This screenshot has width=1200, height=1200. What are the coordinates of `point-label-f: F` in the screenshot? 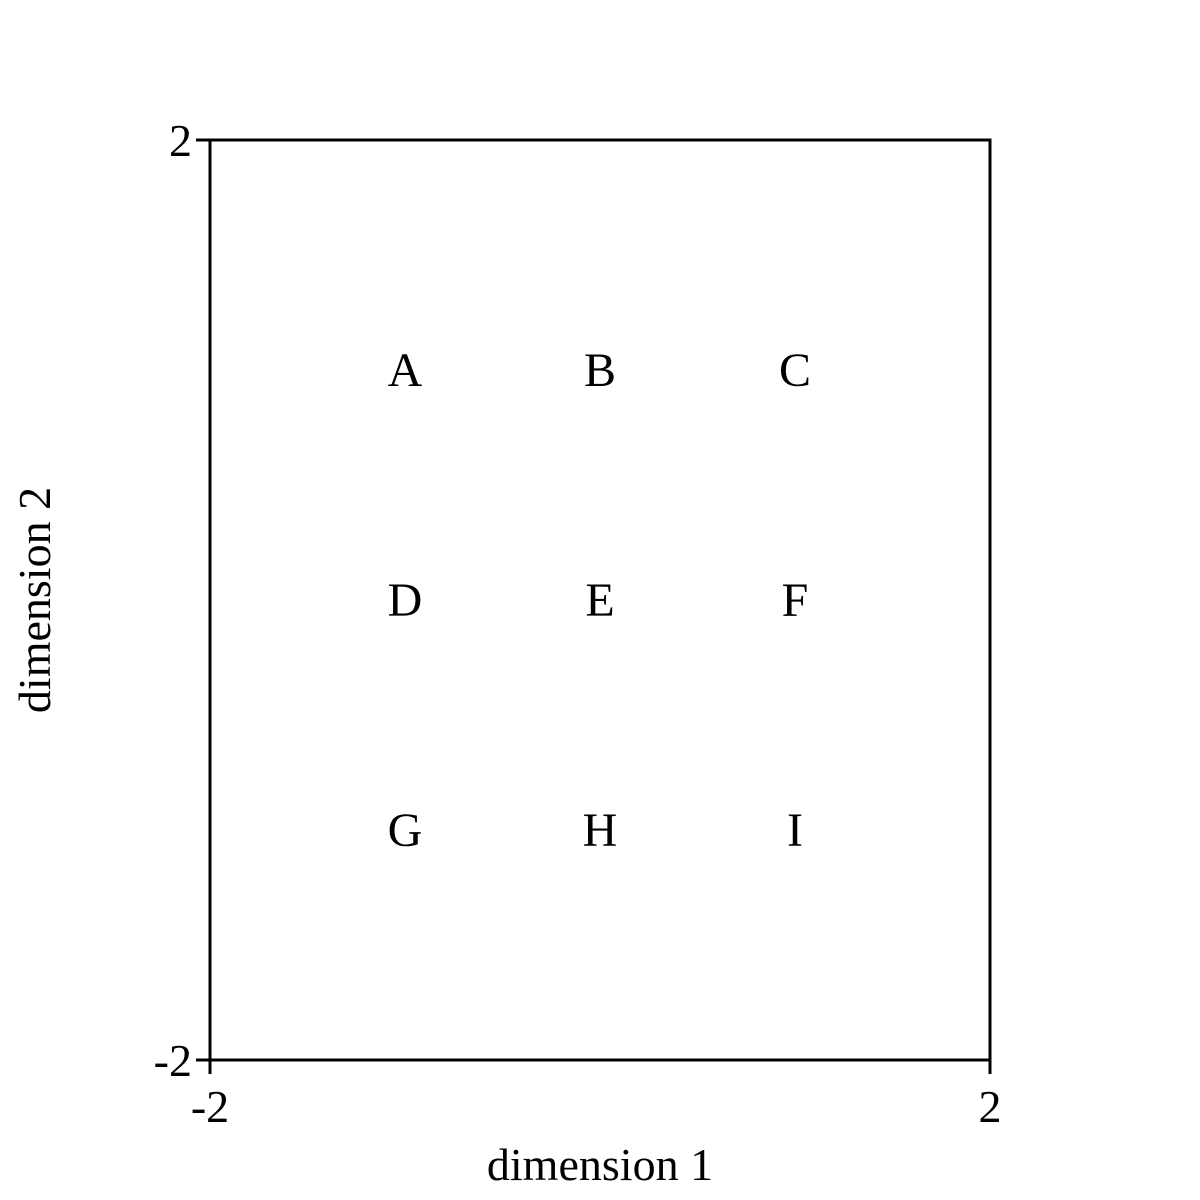 It's located at (795, 600).